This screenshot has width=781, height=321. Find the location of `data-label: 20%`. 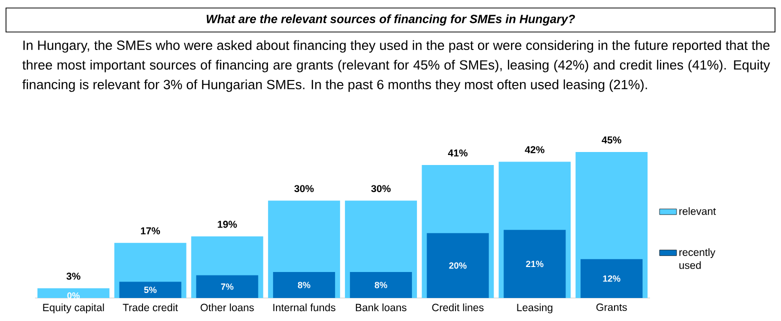

data-label: 20% is located at coordinates (458, 265).